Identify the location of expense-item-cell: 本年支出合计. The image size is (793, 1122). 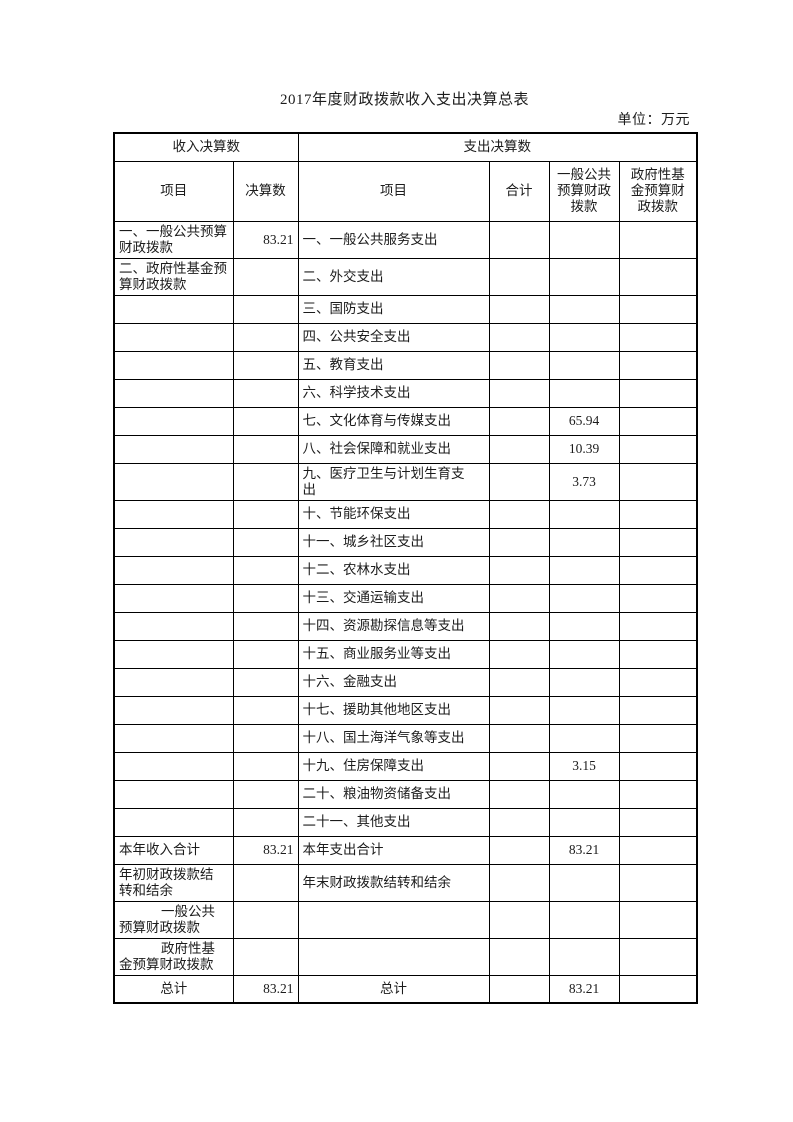
(393, 850).